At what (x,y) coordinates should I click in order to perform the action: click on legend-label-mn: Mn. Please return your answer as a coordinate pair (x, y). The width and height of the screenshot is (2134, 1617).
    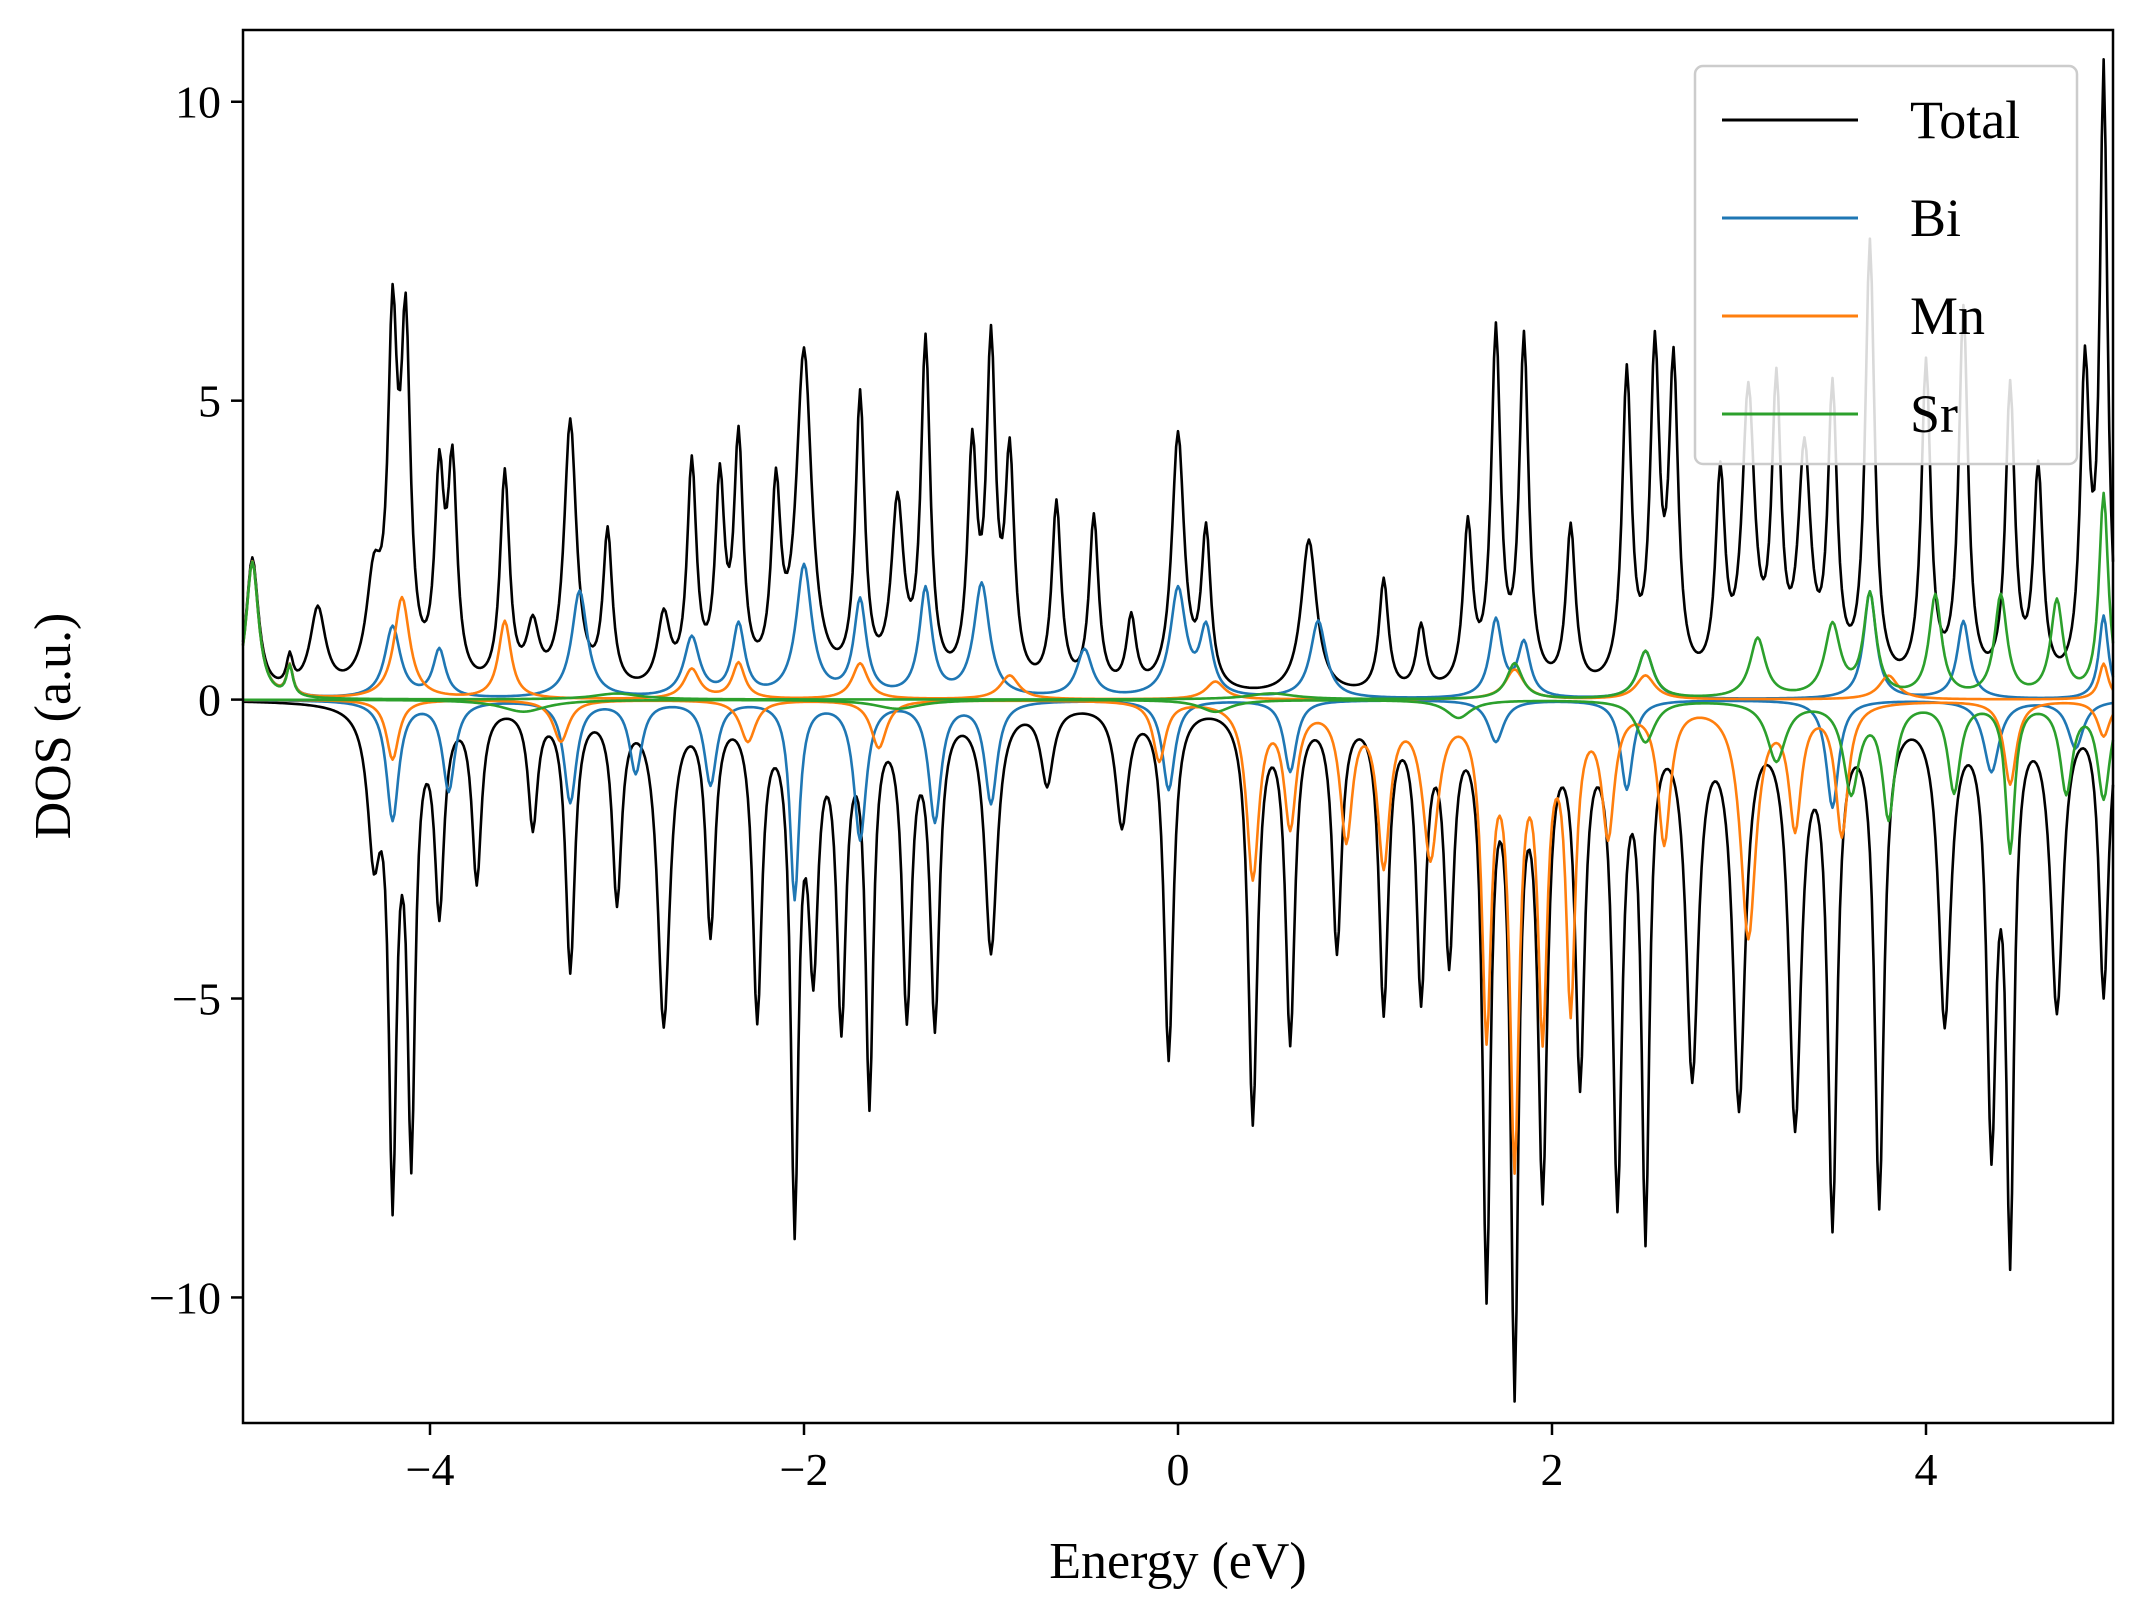
    Looking at the image, I should click on (1947, 316).